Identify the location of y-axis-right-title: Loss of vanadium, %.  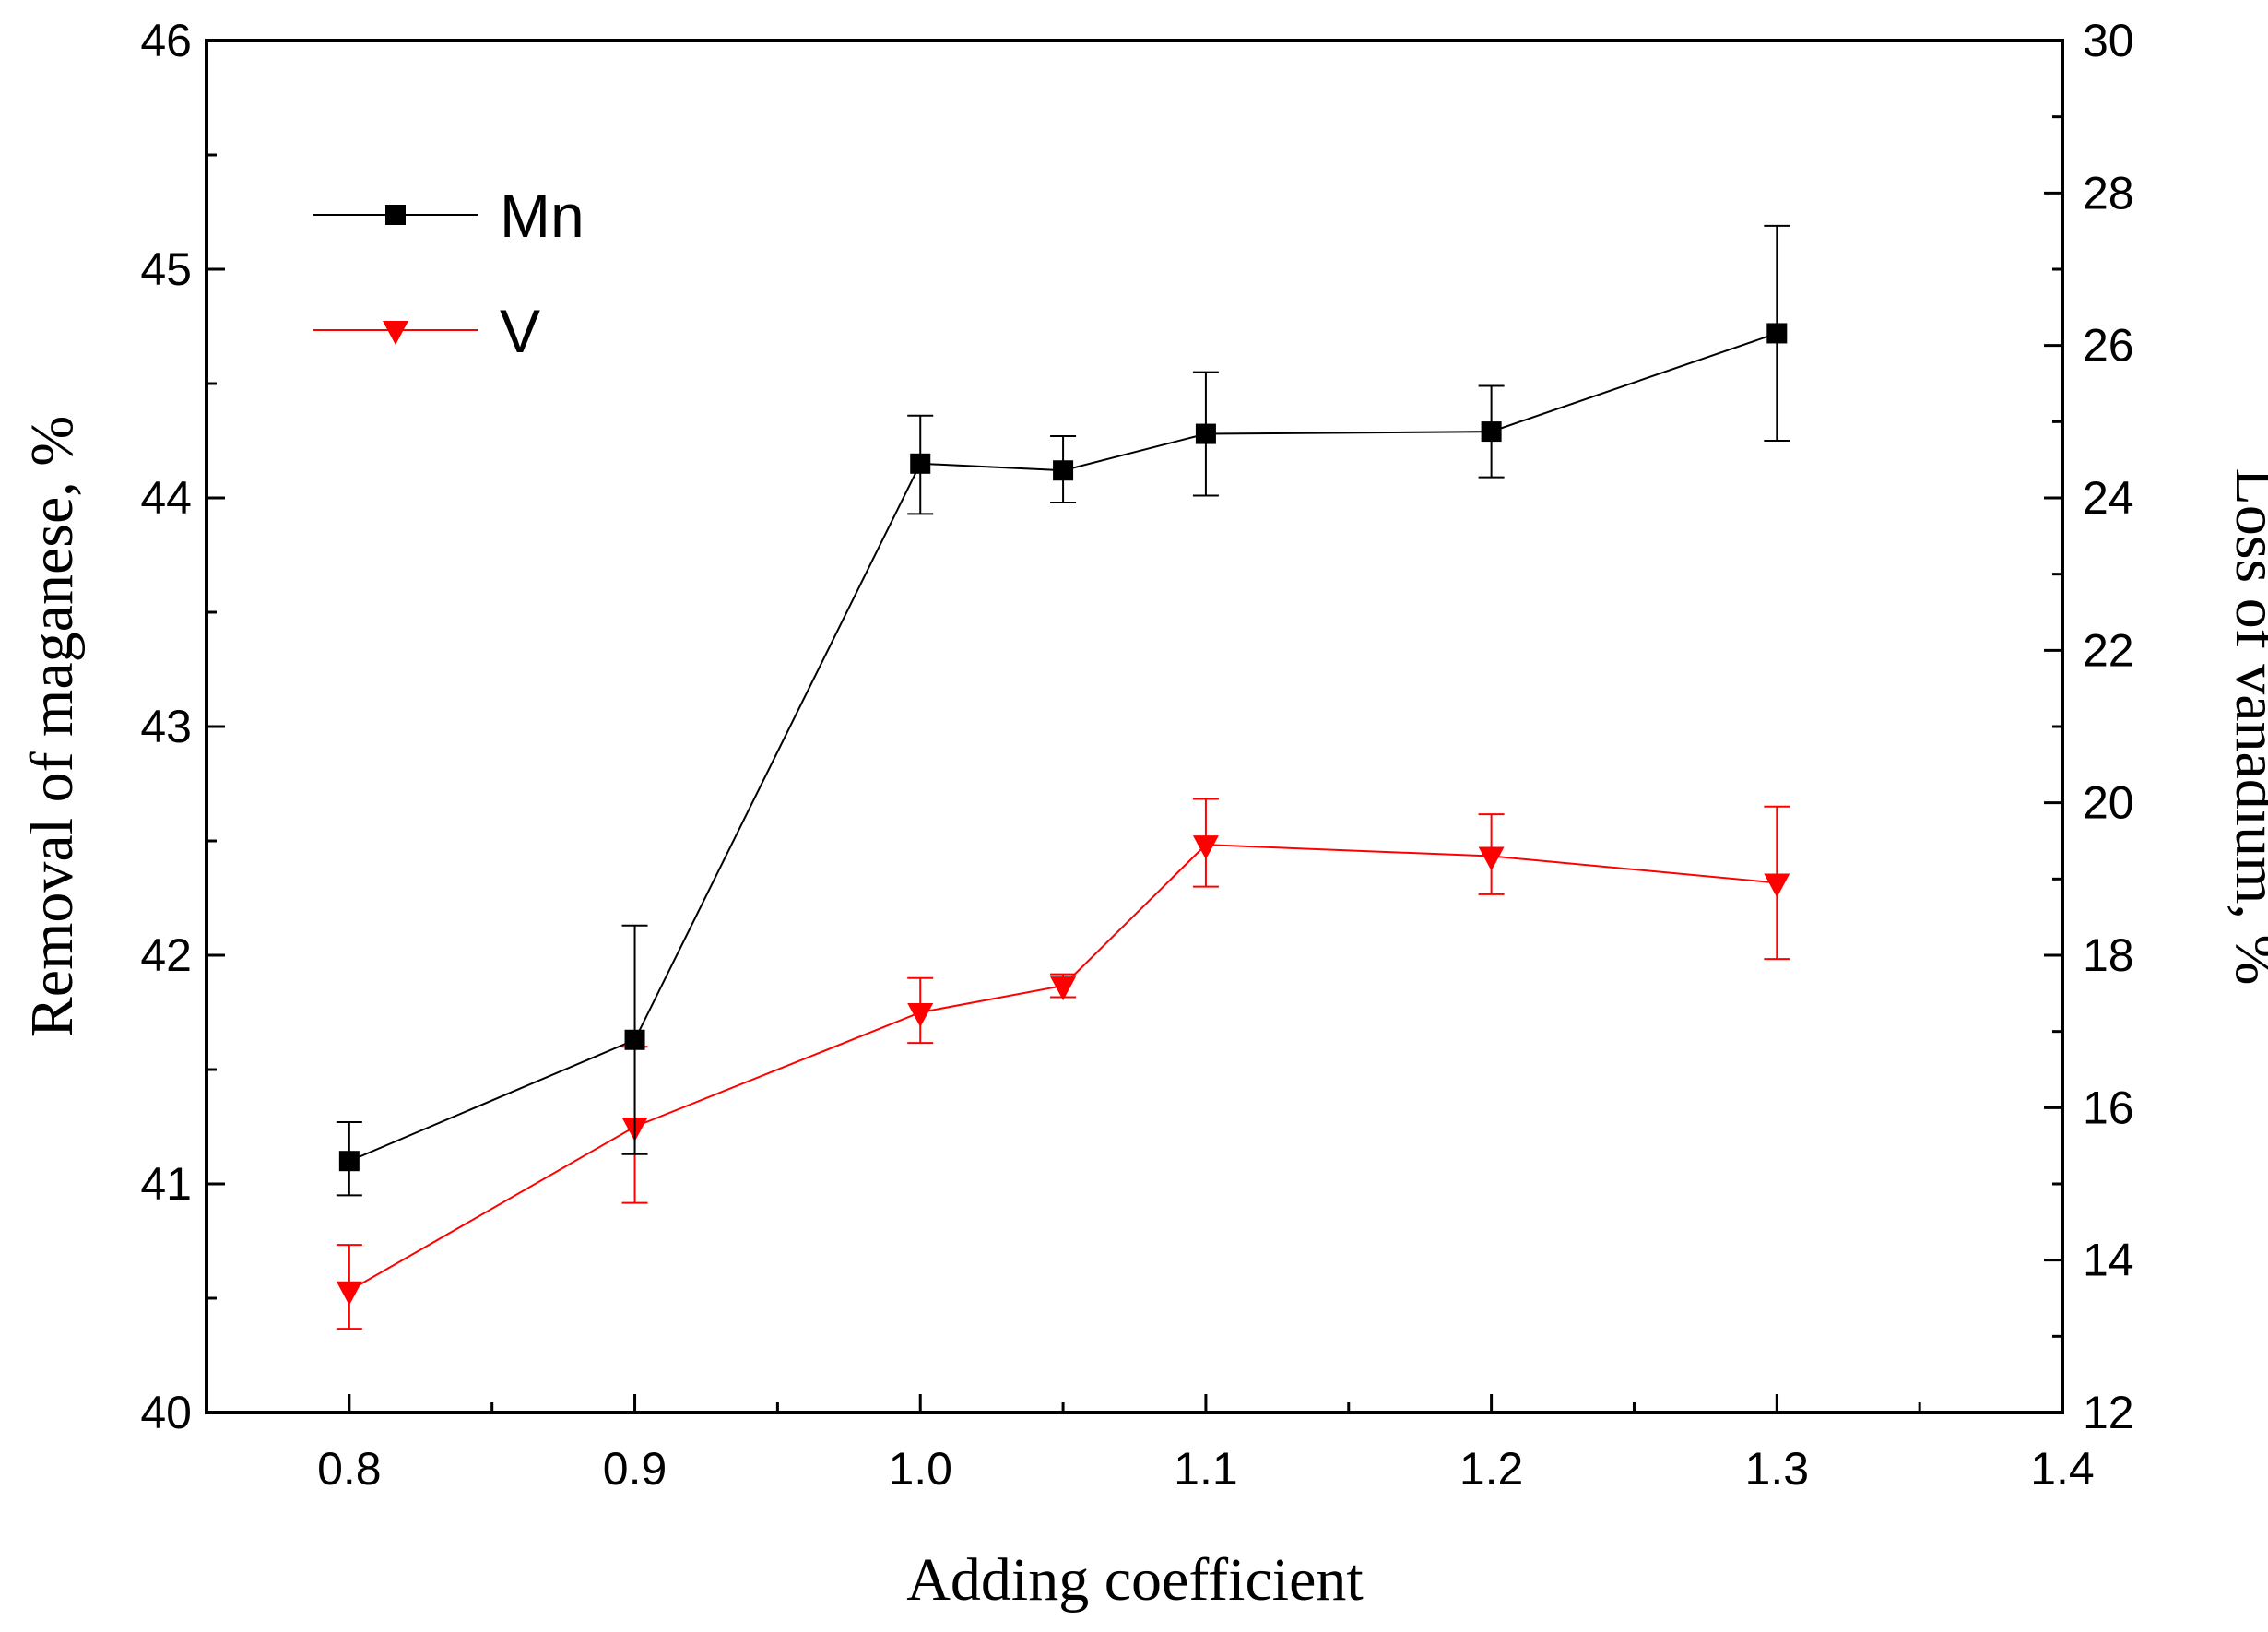
(2245, 727).